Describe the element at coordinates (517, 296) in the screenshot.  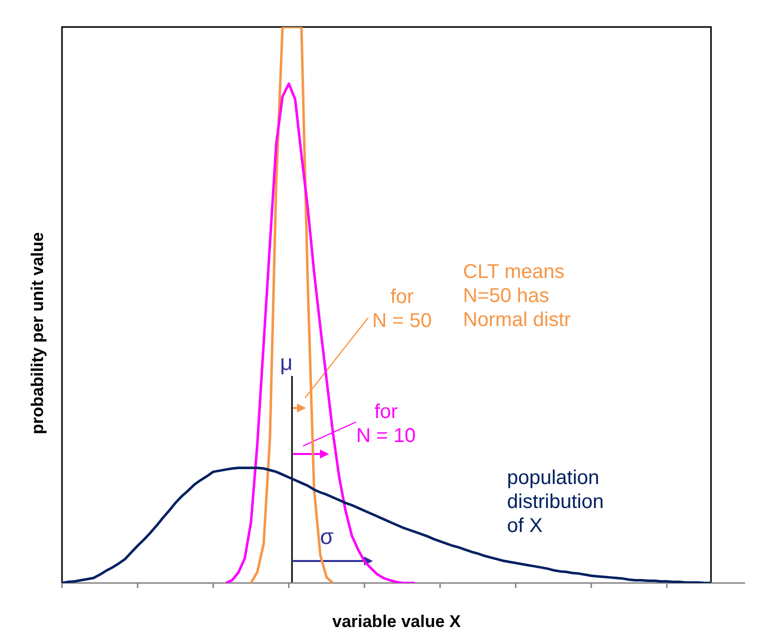
I see `annotation: CLT means N=50 has Normal distr` at that location.